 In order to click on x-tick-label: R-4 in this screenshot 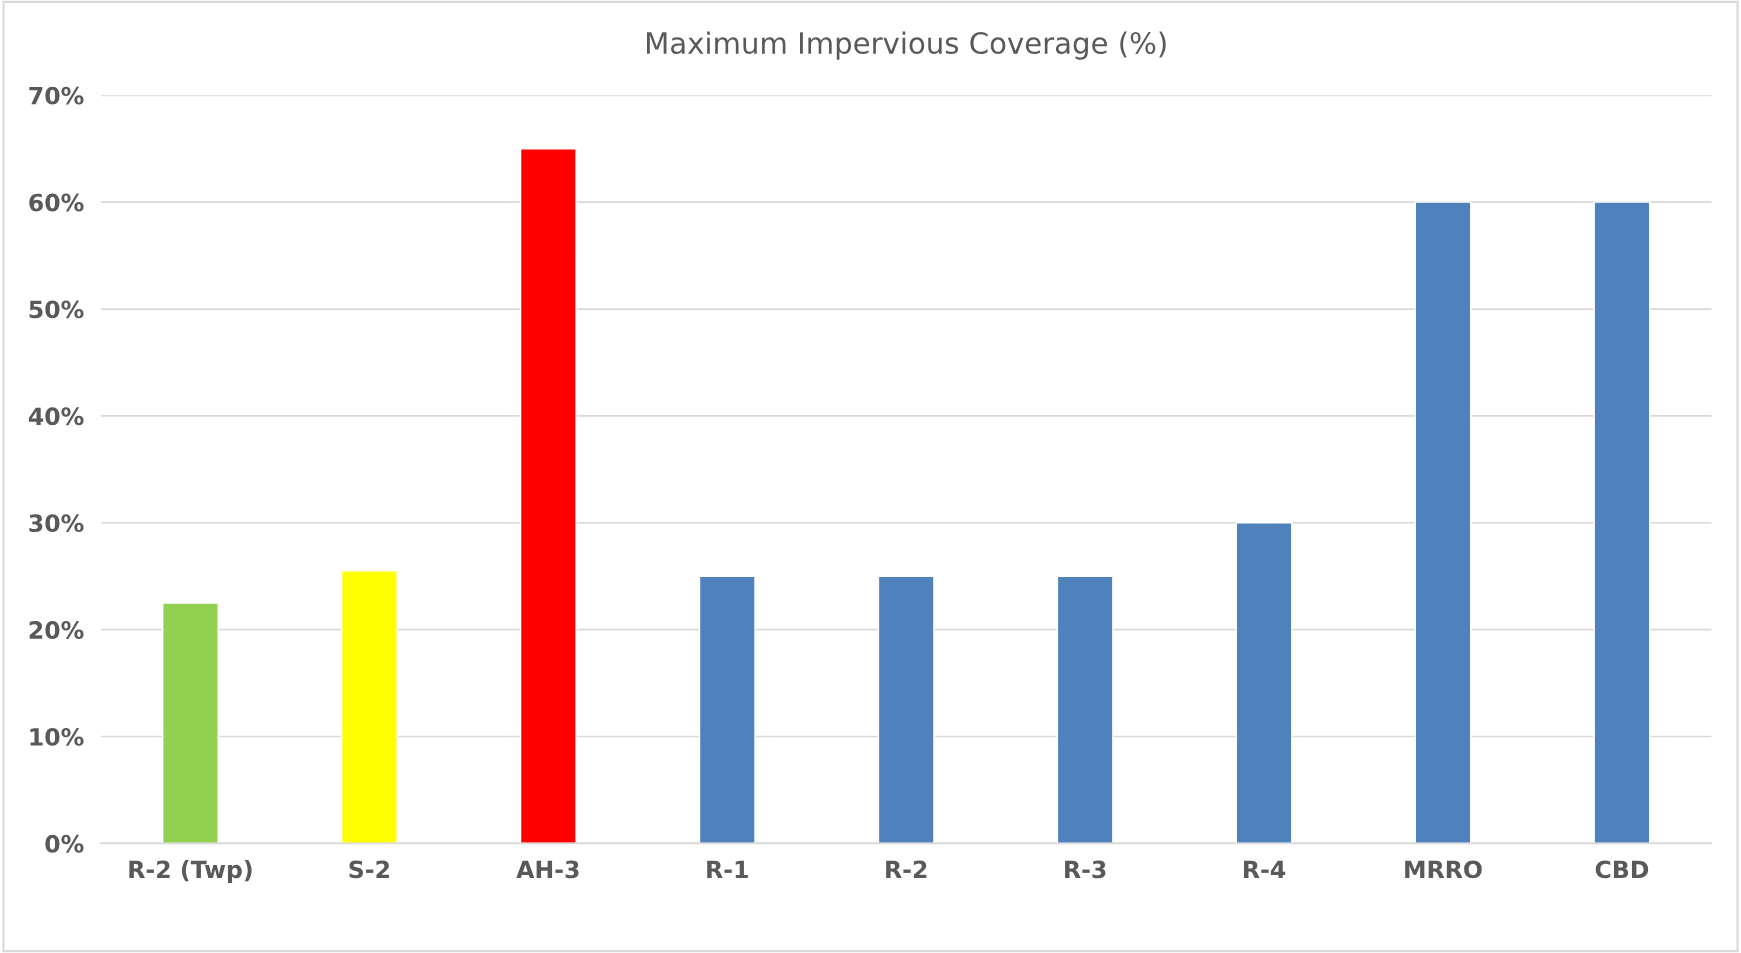, I will do `click(1265, 869)`.